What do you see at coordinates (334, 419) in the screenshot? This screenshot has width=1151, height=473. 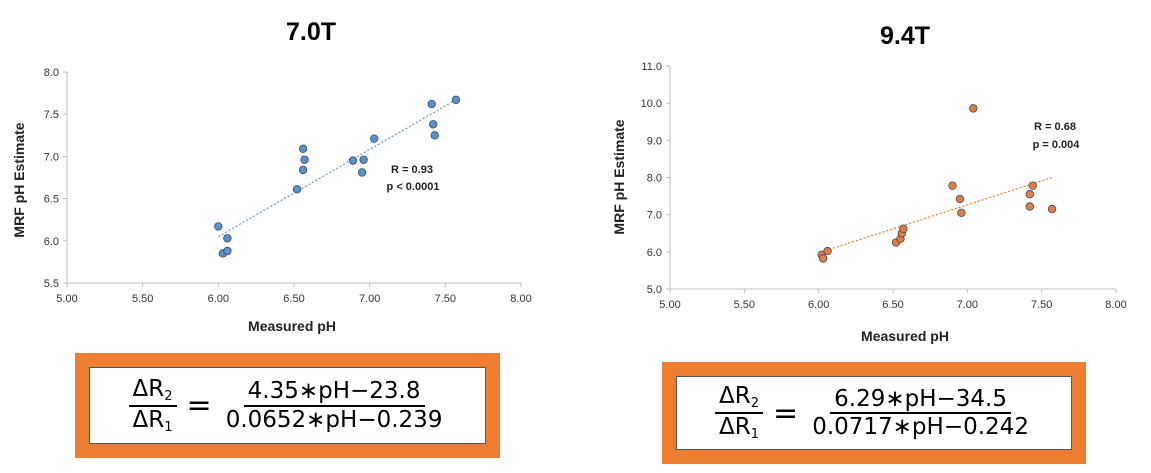 I see `rhs-denominator: 0.0652∗pH−0.239` at bounding box center [334, 419].